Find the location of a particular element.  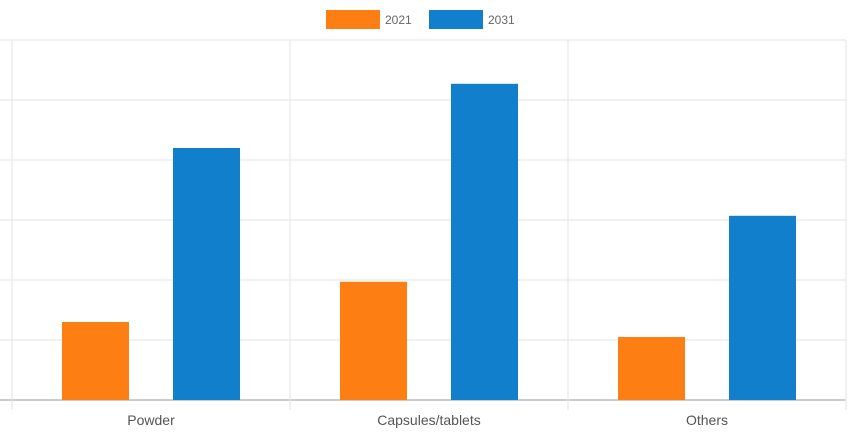

legend-label-2021: 2021 is located at coordinates (398, 20).